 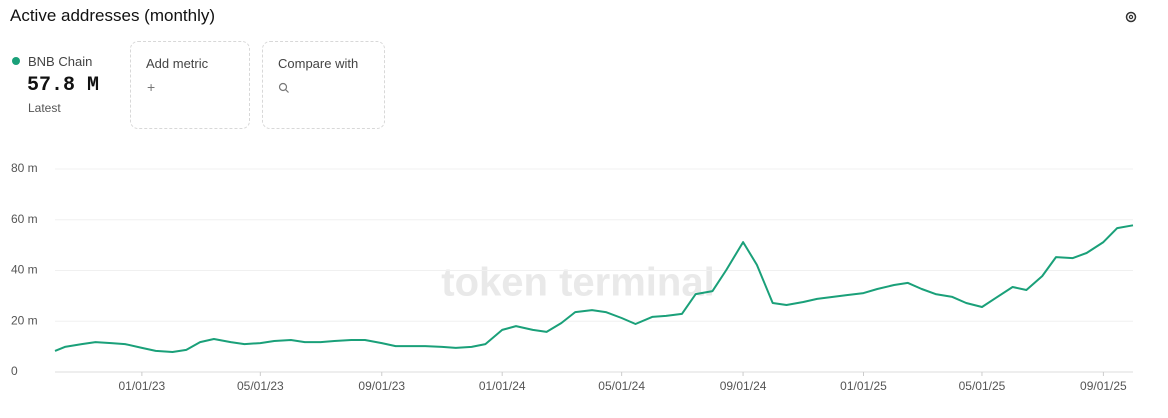 I want to click on y-tick-label: 20 m, so click(x=24, y=320).